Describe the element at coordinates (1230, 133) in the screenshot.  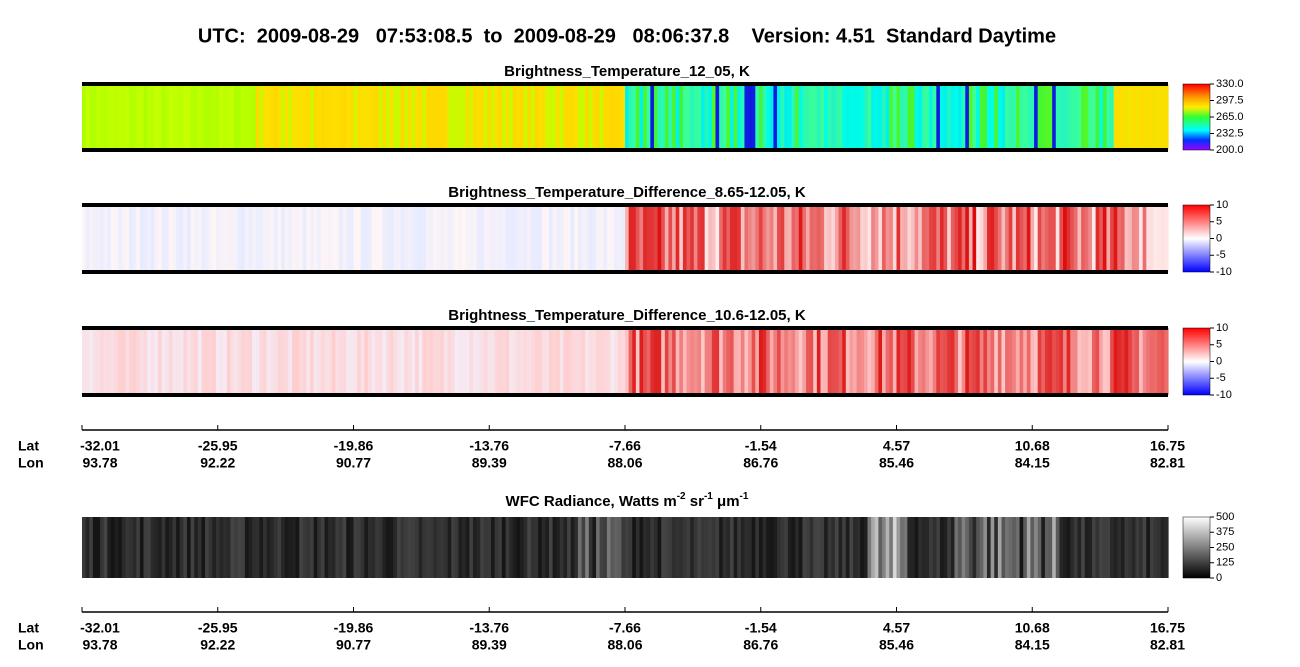
I see `colorbar-label: 232.5` at that location.